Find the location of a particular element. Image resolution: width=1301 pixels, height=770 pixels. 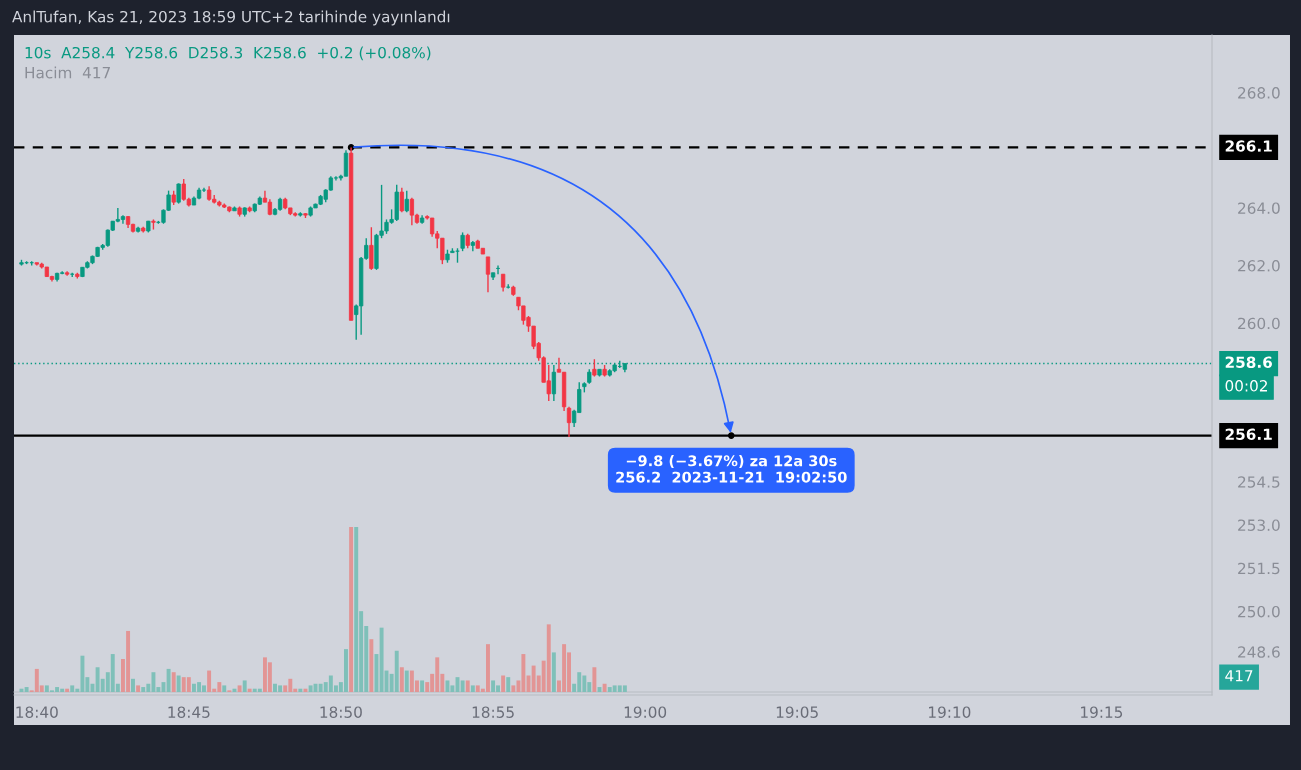

y-tick-label: 262.0 is located at coordinates (1259, 266).